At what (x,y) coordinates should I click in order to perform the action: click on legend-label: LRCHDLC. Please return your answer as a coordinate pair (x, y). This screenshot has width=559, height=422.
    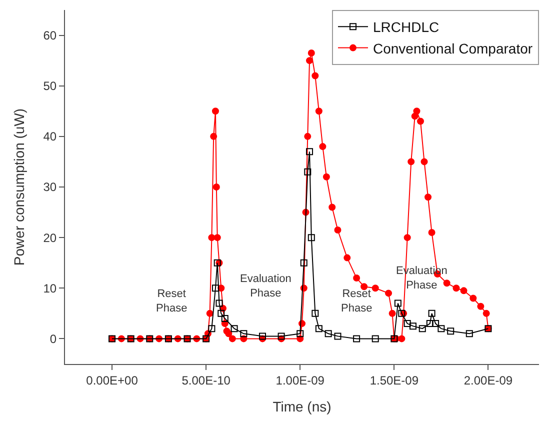
    Looking at the image, I should click on (406, 27).